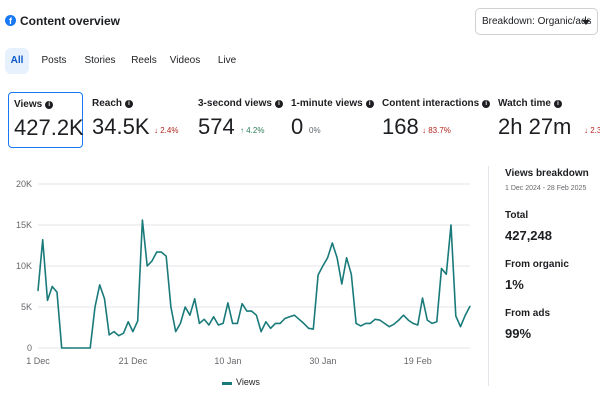 The image size is (600, 400). Describe the element at coordinates (536, 21) in the screenshot. I see `breakdown-dropdown: Breakdown: Organic/ads` at that location.